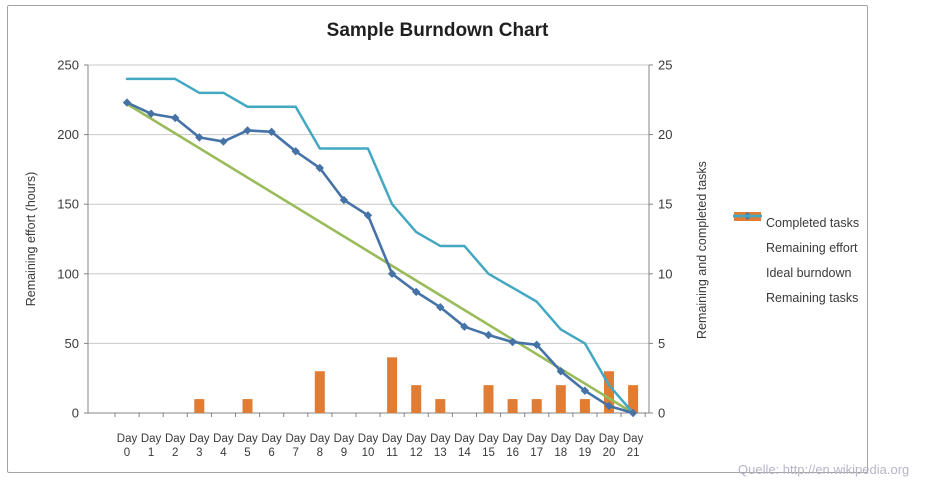  I want to click on source-watermark: Quelle: http://en.wikipedia.org, so click(824, 469).